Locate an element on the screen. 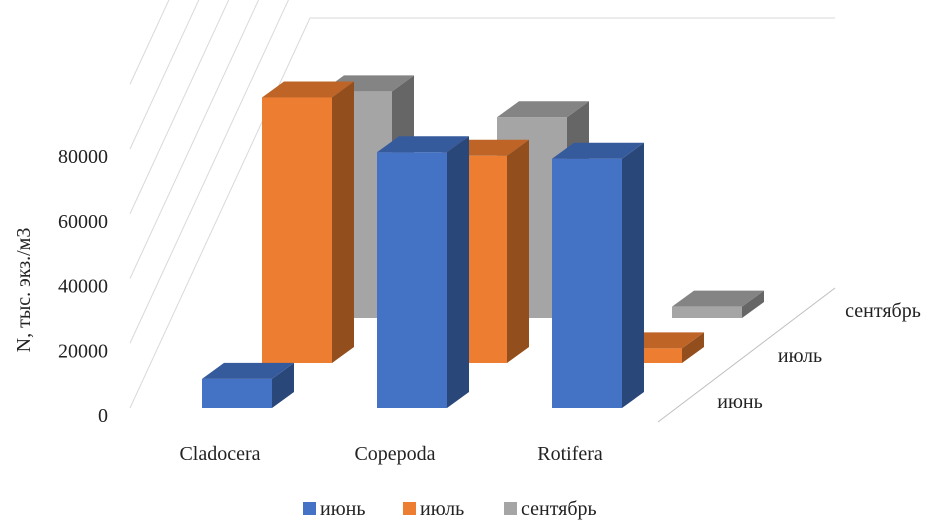 This screenshot has height=521, width=934. y-tick-label: 0 is located at coordinates (103, 416).